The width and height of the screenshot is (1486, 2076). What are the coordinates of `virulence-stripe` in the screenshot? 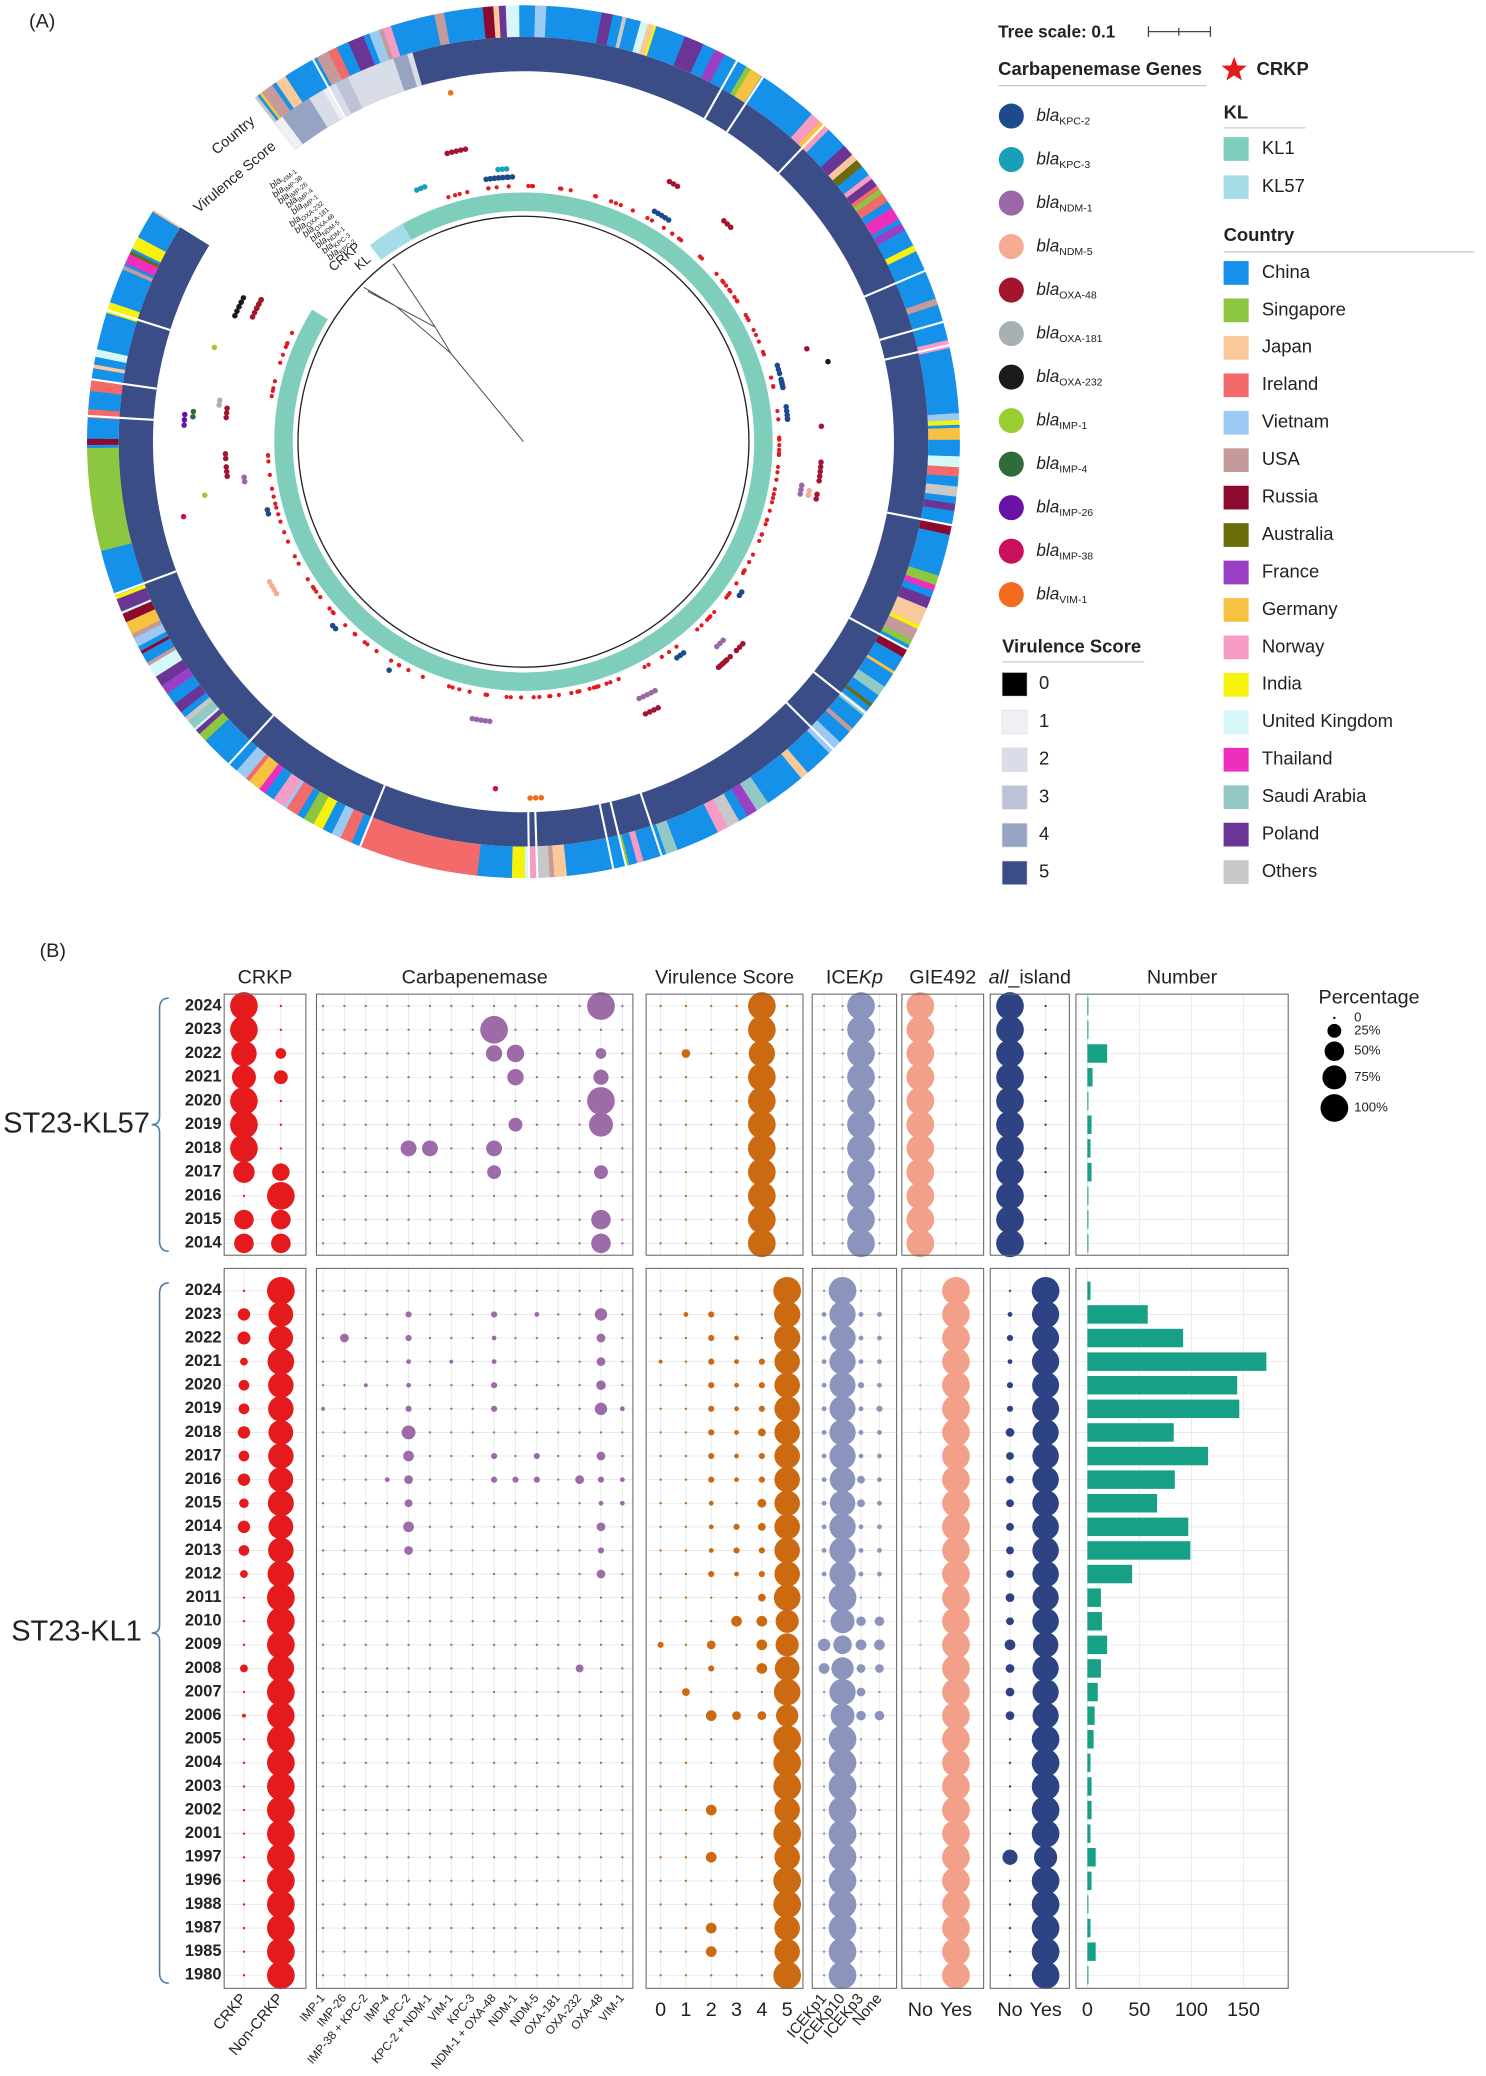 It's located at (313, 115).